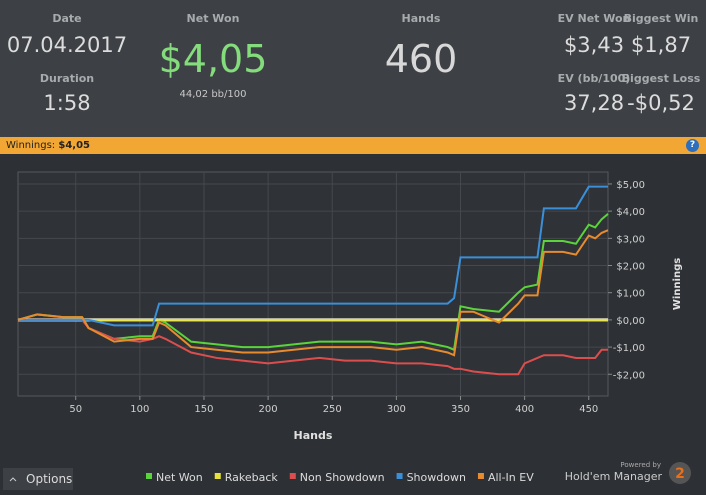 Image resolution: width=706 pixels, height=495 pixels. What do you see at coordinates (630, 294) in the screenshot?
I see `y-tick-label: $1,00` at bounding box center [630, 294].